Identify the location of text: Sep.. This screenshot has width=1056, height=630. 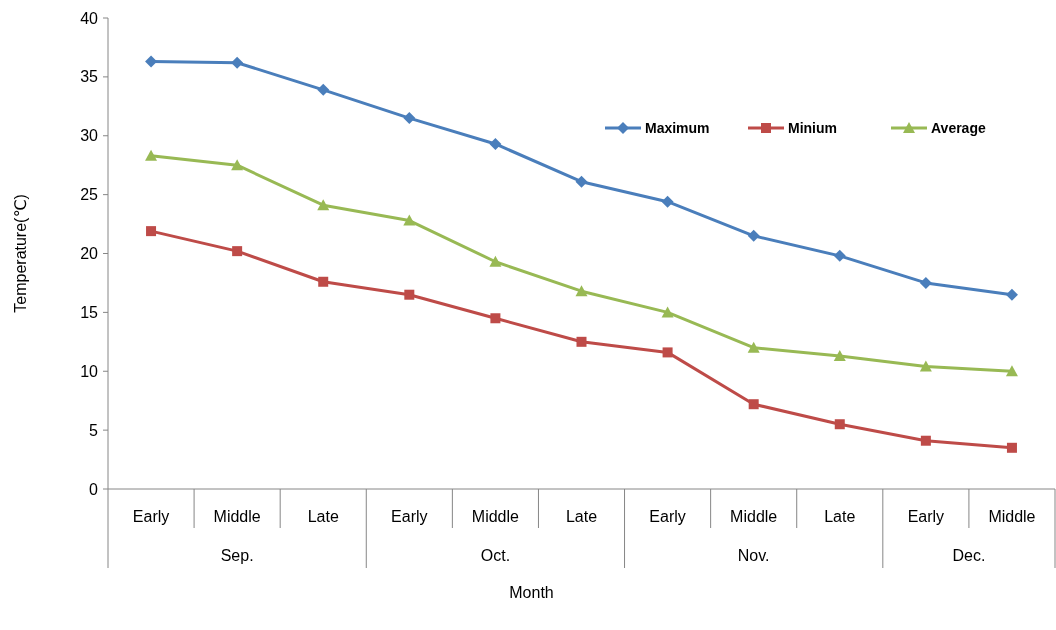
(237, 555).